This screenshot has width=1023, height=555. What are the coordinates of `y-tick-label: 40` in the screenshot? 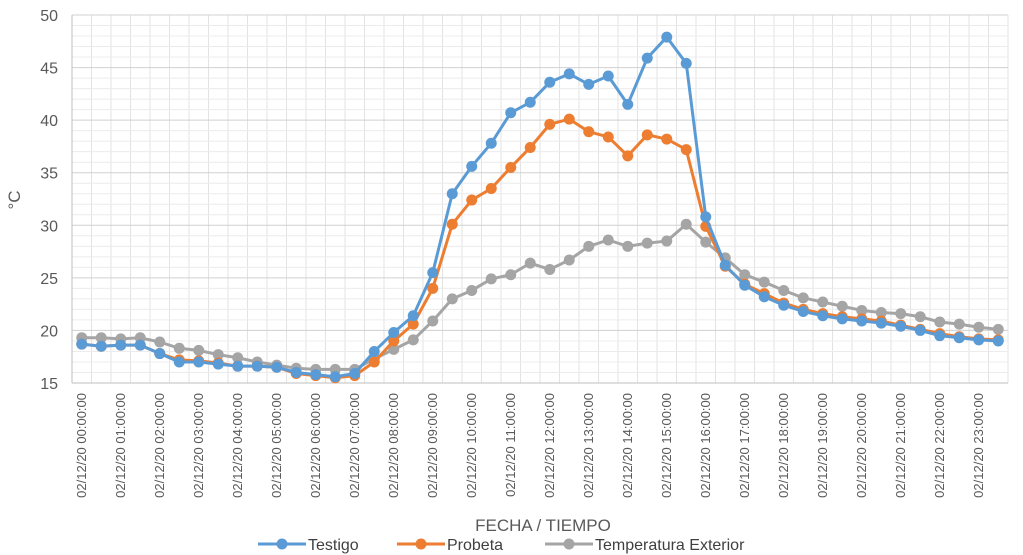 It's located at (49, 121).